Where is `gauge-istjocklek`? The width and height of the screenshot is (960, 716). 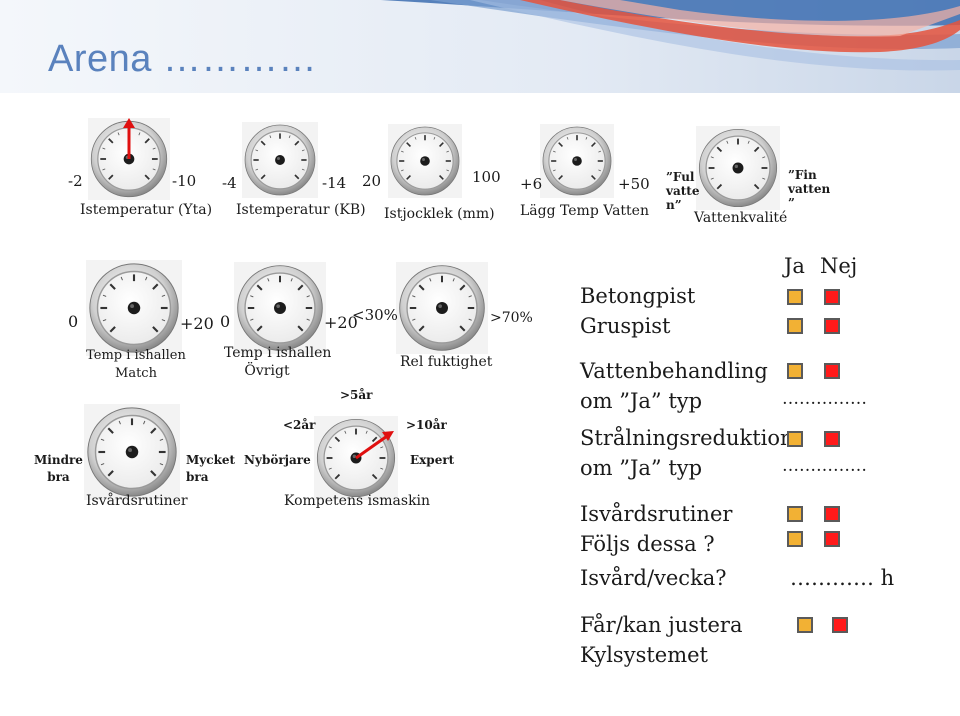
gauge-istjocklek is located at coordinates (425, 161).